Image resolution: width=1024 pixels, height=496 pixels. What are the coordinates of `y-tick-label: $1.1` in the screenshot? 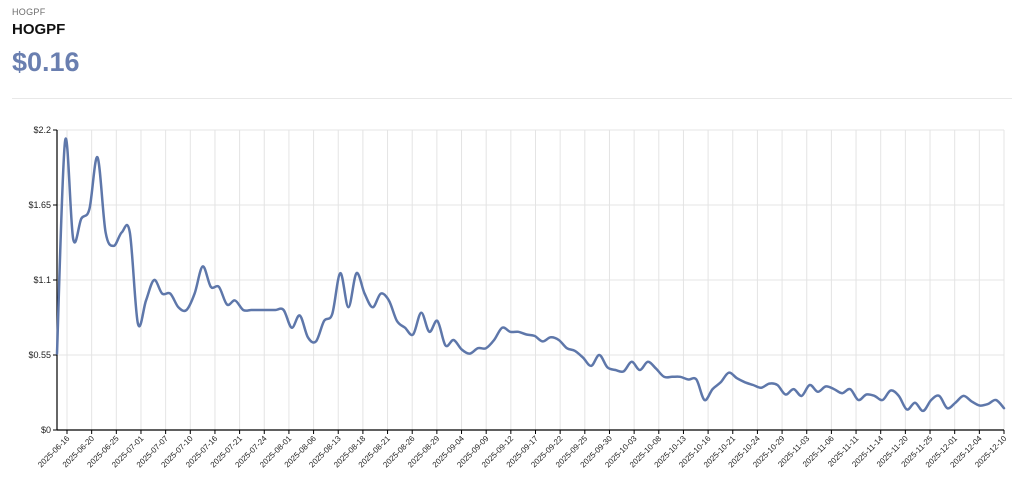 It's located at (42, 280).